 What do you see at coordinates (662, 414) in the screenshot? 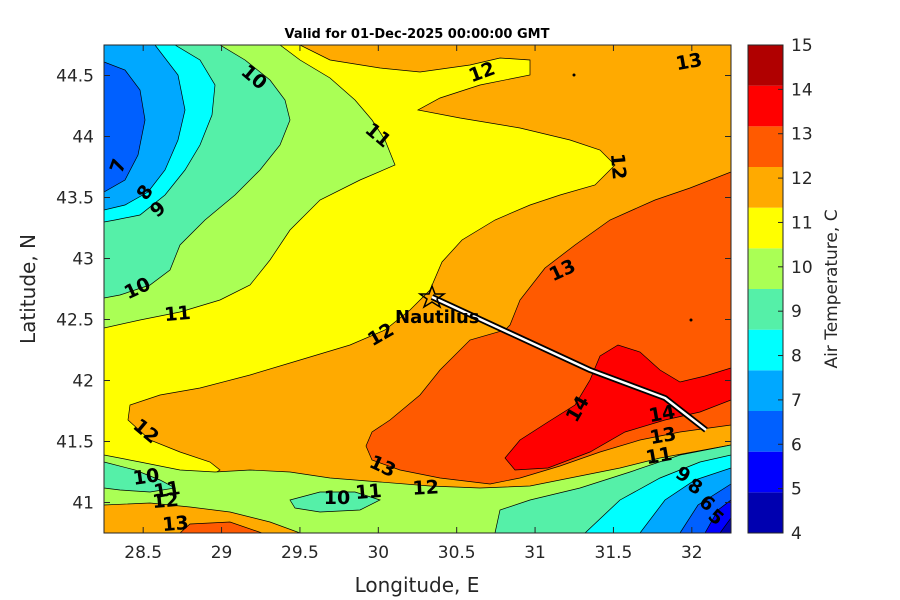
I see `contour-label: 14` at bounding box center [662, 414].